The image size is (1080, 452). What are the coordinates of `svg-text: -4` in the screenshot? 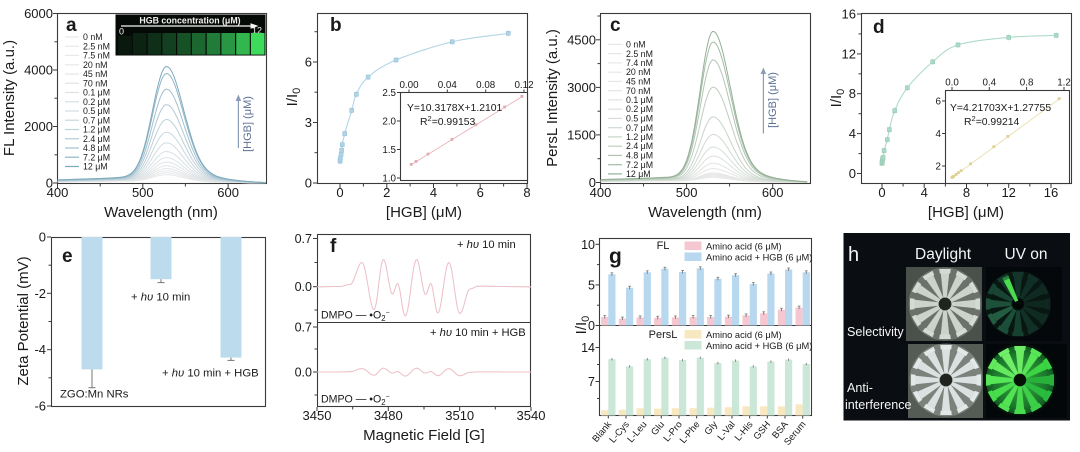 It's located at (40, 349).